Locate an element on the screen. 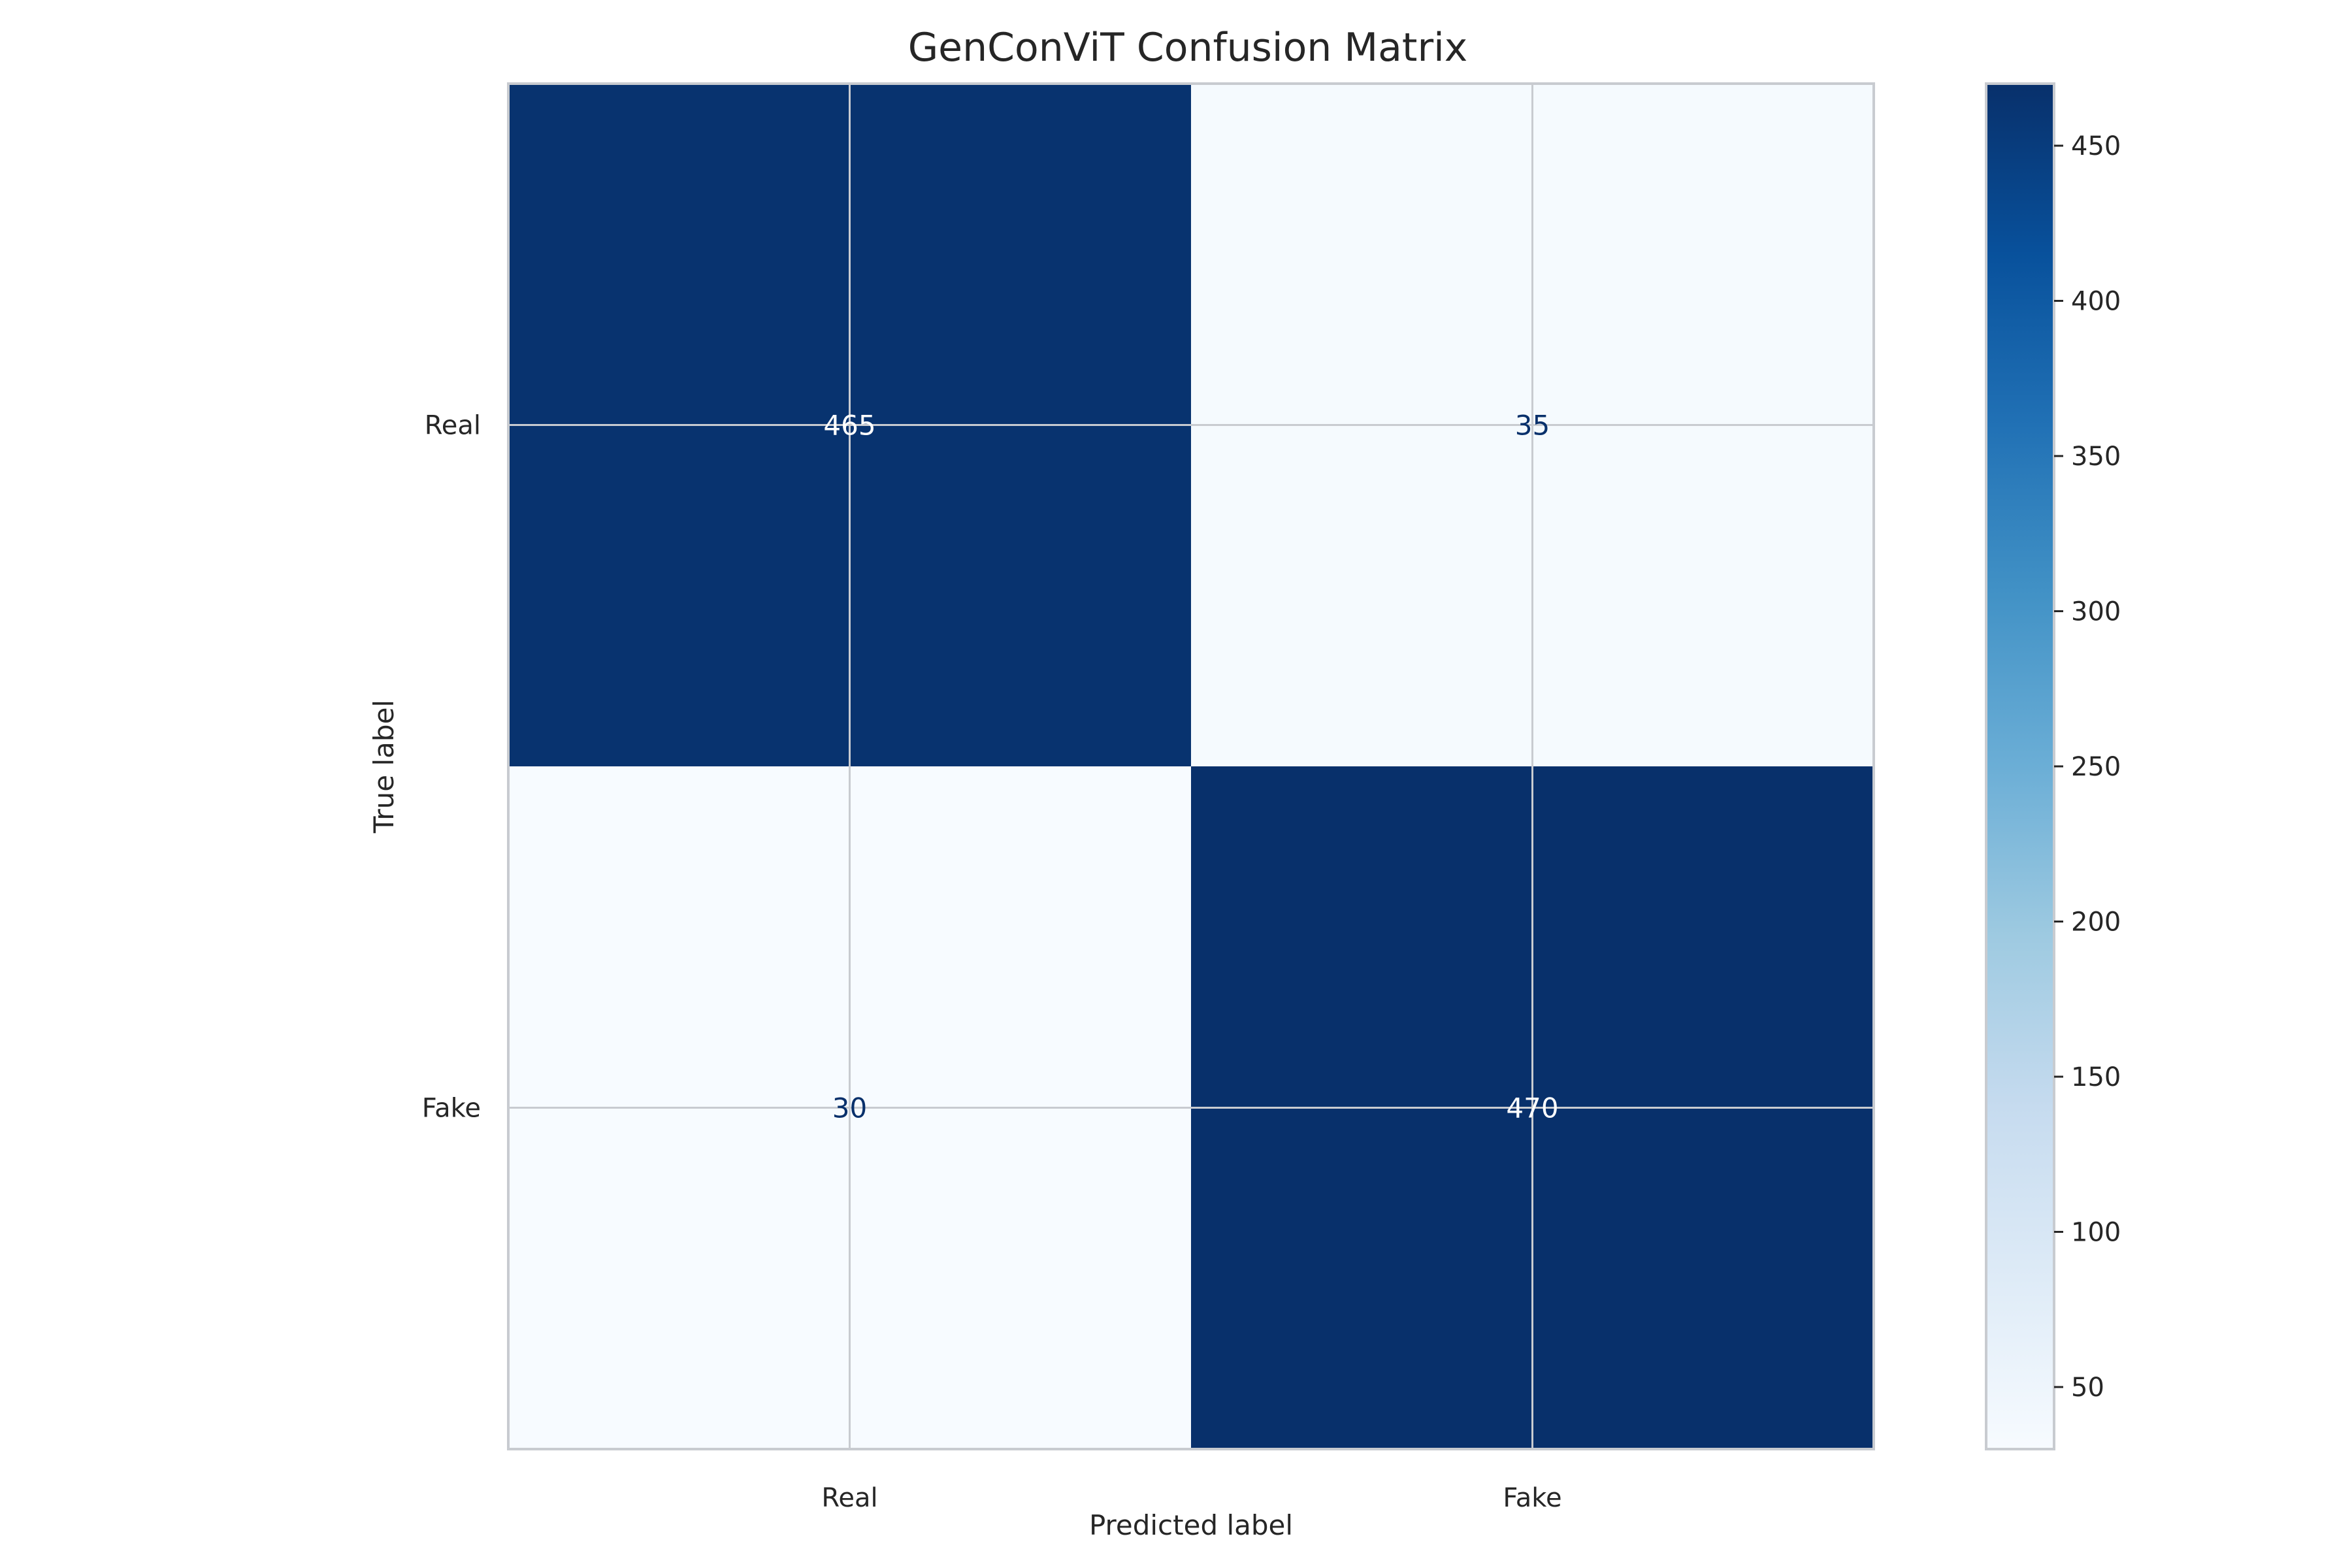 The height and width of the screenshot is (1568, 2352). y-tick-label: Real is located at coordinates (453, 426).